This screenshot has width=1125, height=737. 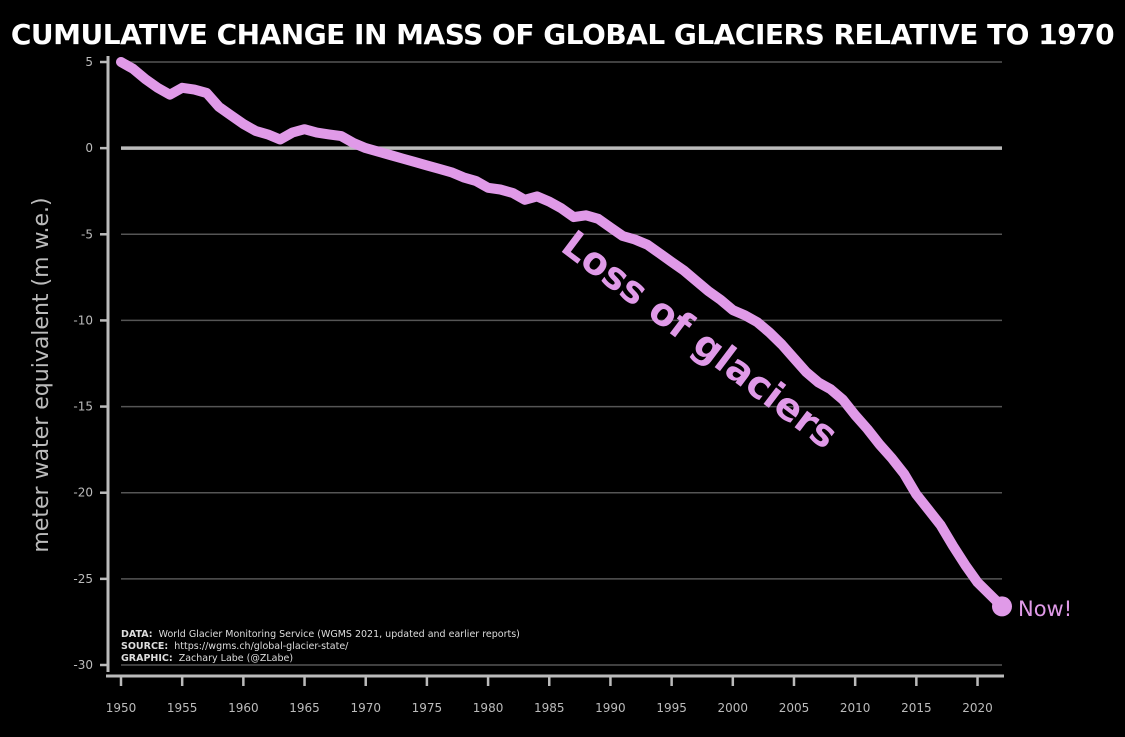 I want to click on x-tick-label: 1990, so click(x=610, y=708).